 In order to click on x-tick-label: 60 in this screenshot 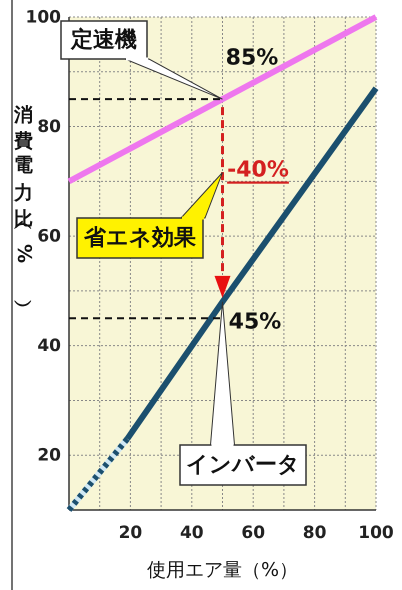, I will do `click(253, 533)`.